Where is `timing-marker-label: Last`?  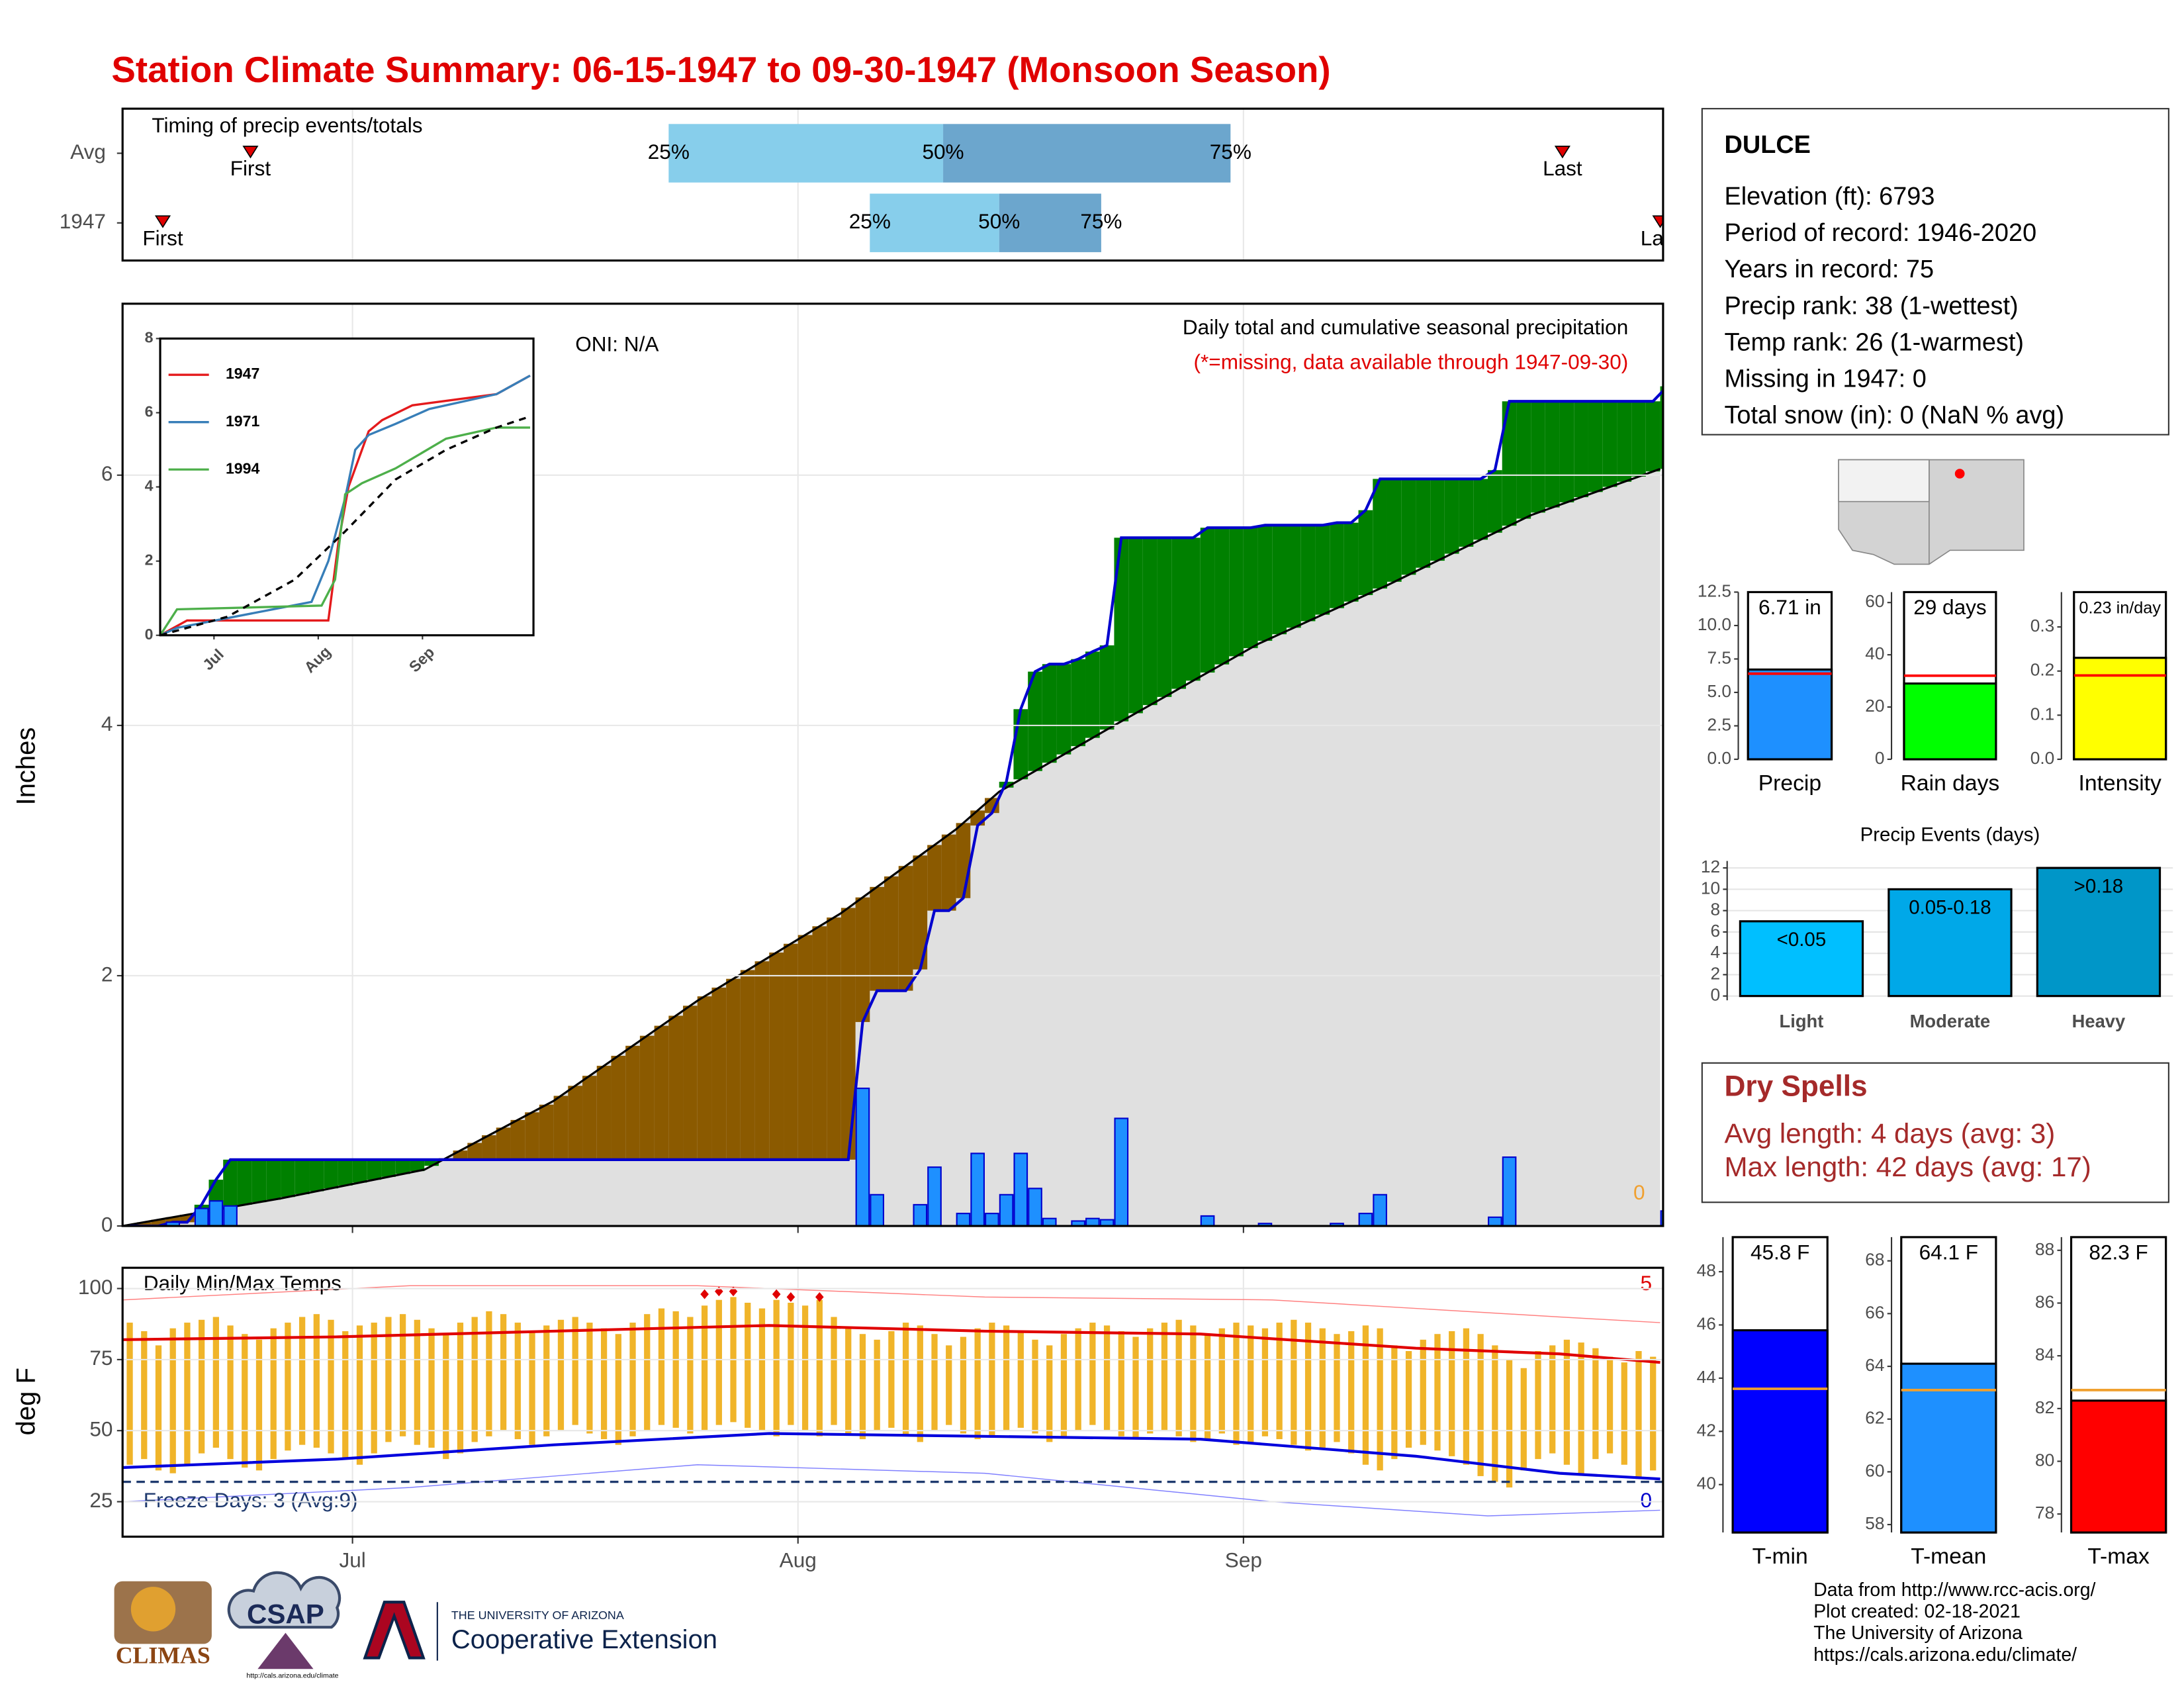 timing-marker-label: Last is located at coordinates (1562, 168).